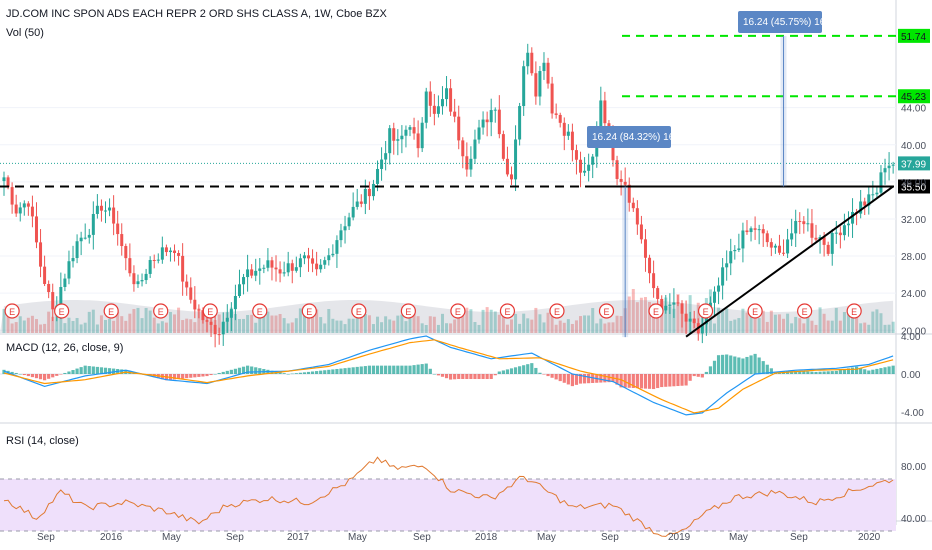 The height and width of the screenshot is (550, 932). Describe the element at coordinates (161, 311) in the screenshot. I see `earnings-marker` at that location.